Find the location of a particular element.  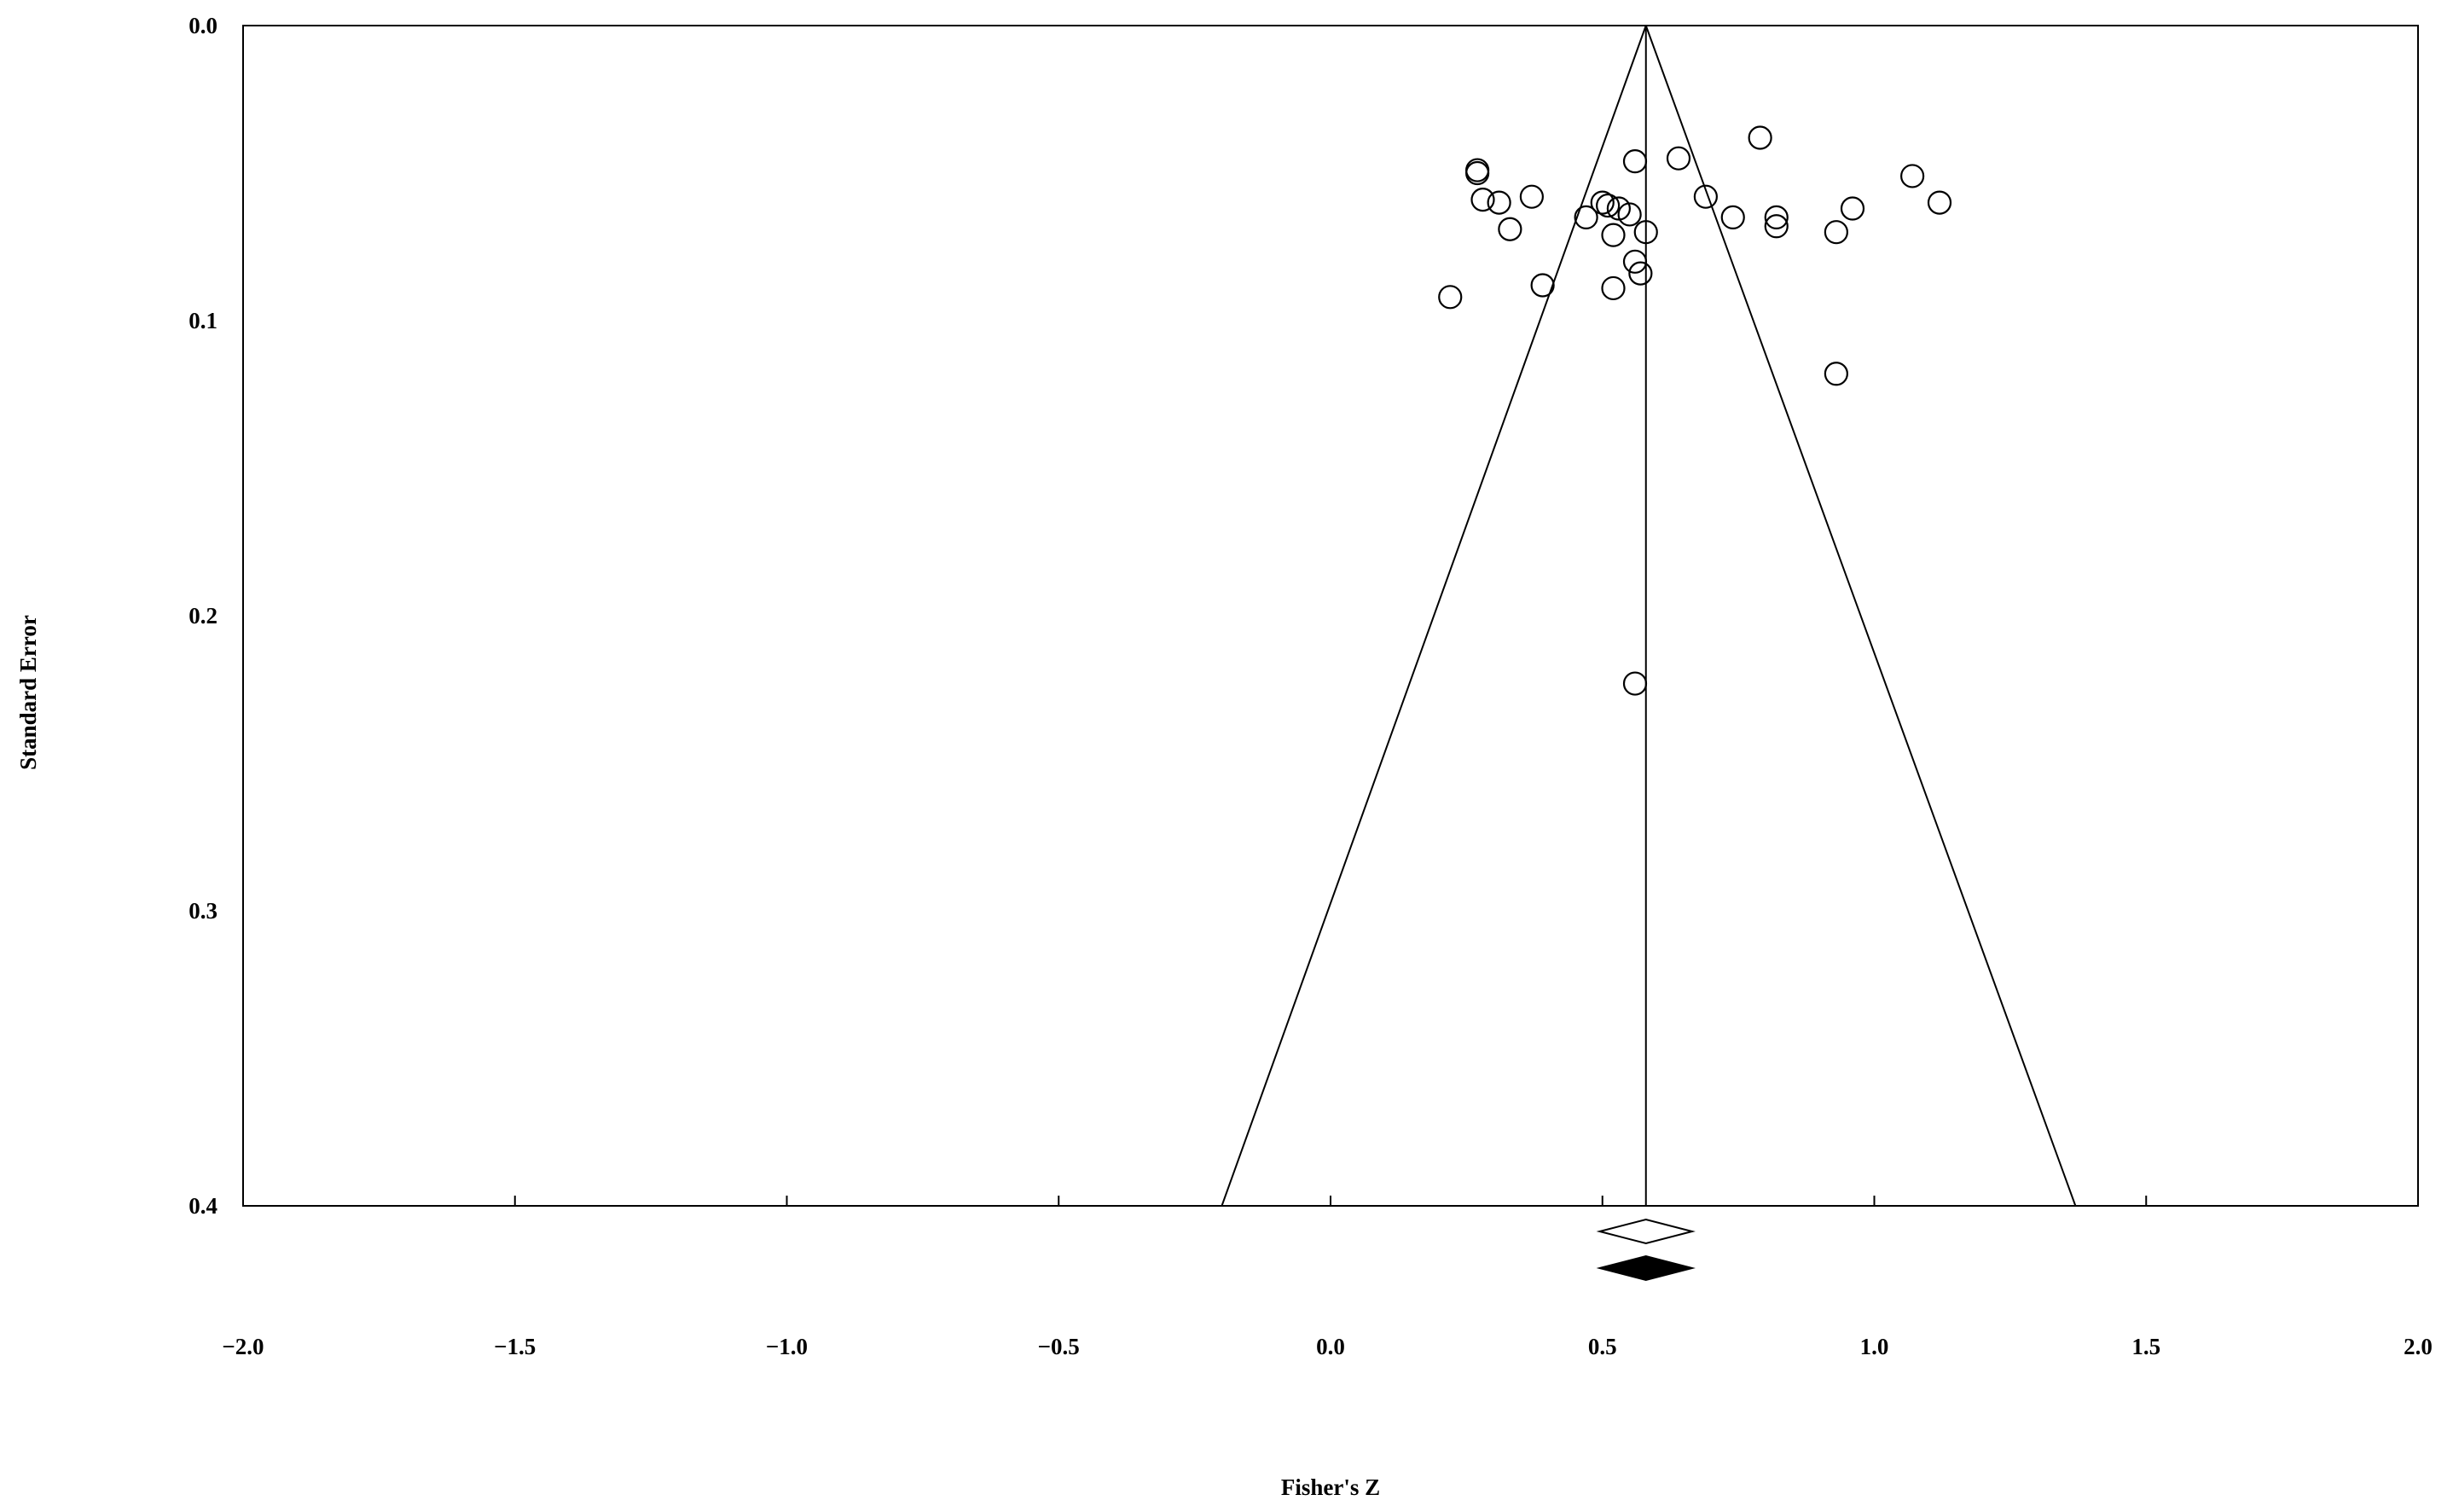

x-axis-tick-labels: −2.0 −1.5 −1.0 −0.5 0.0 0.5 1.0 1.5 2.0 is located at coordinates (1327, 1346).